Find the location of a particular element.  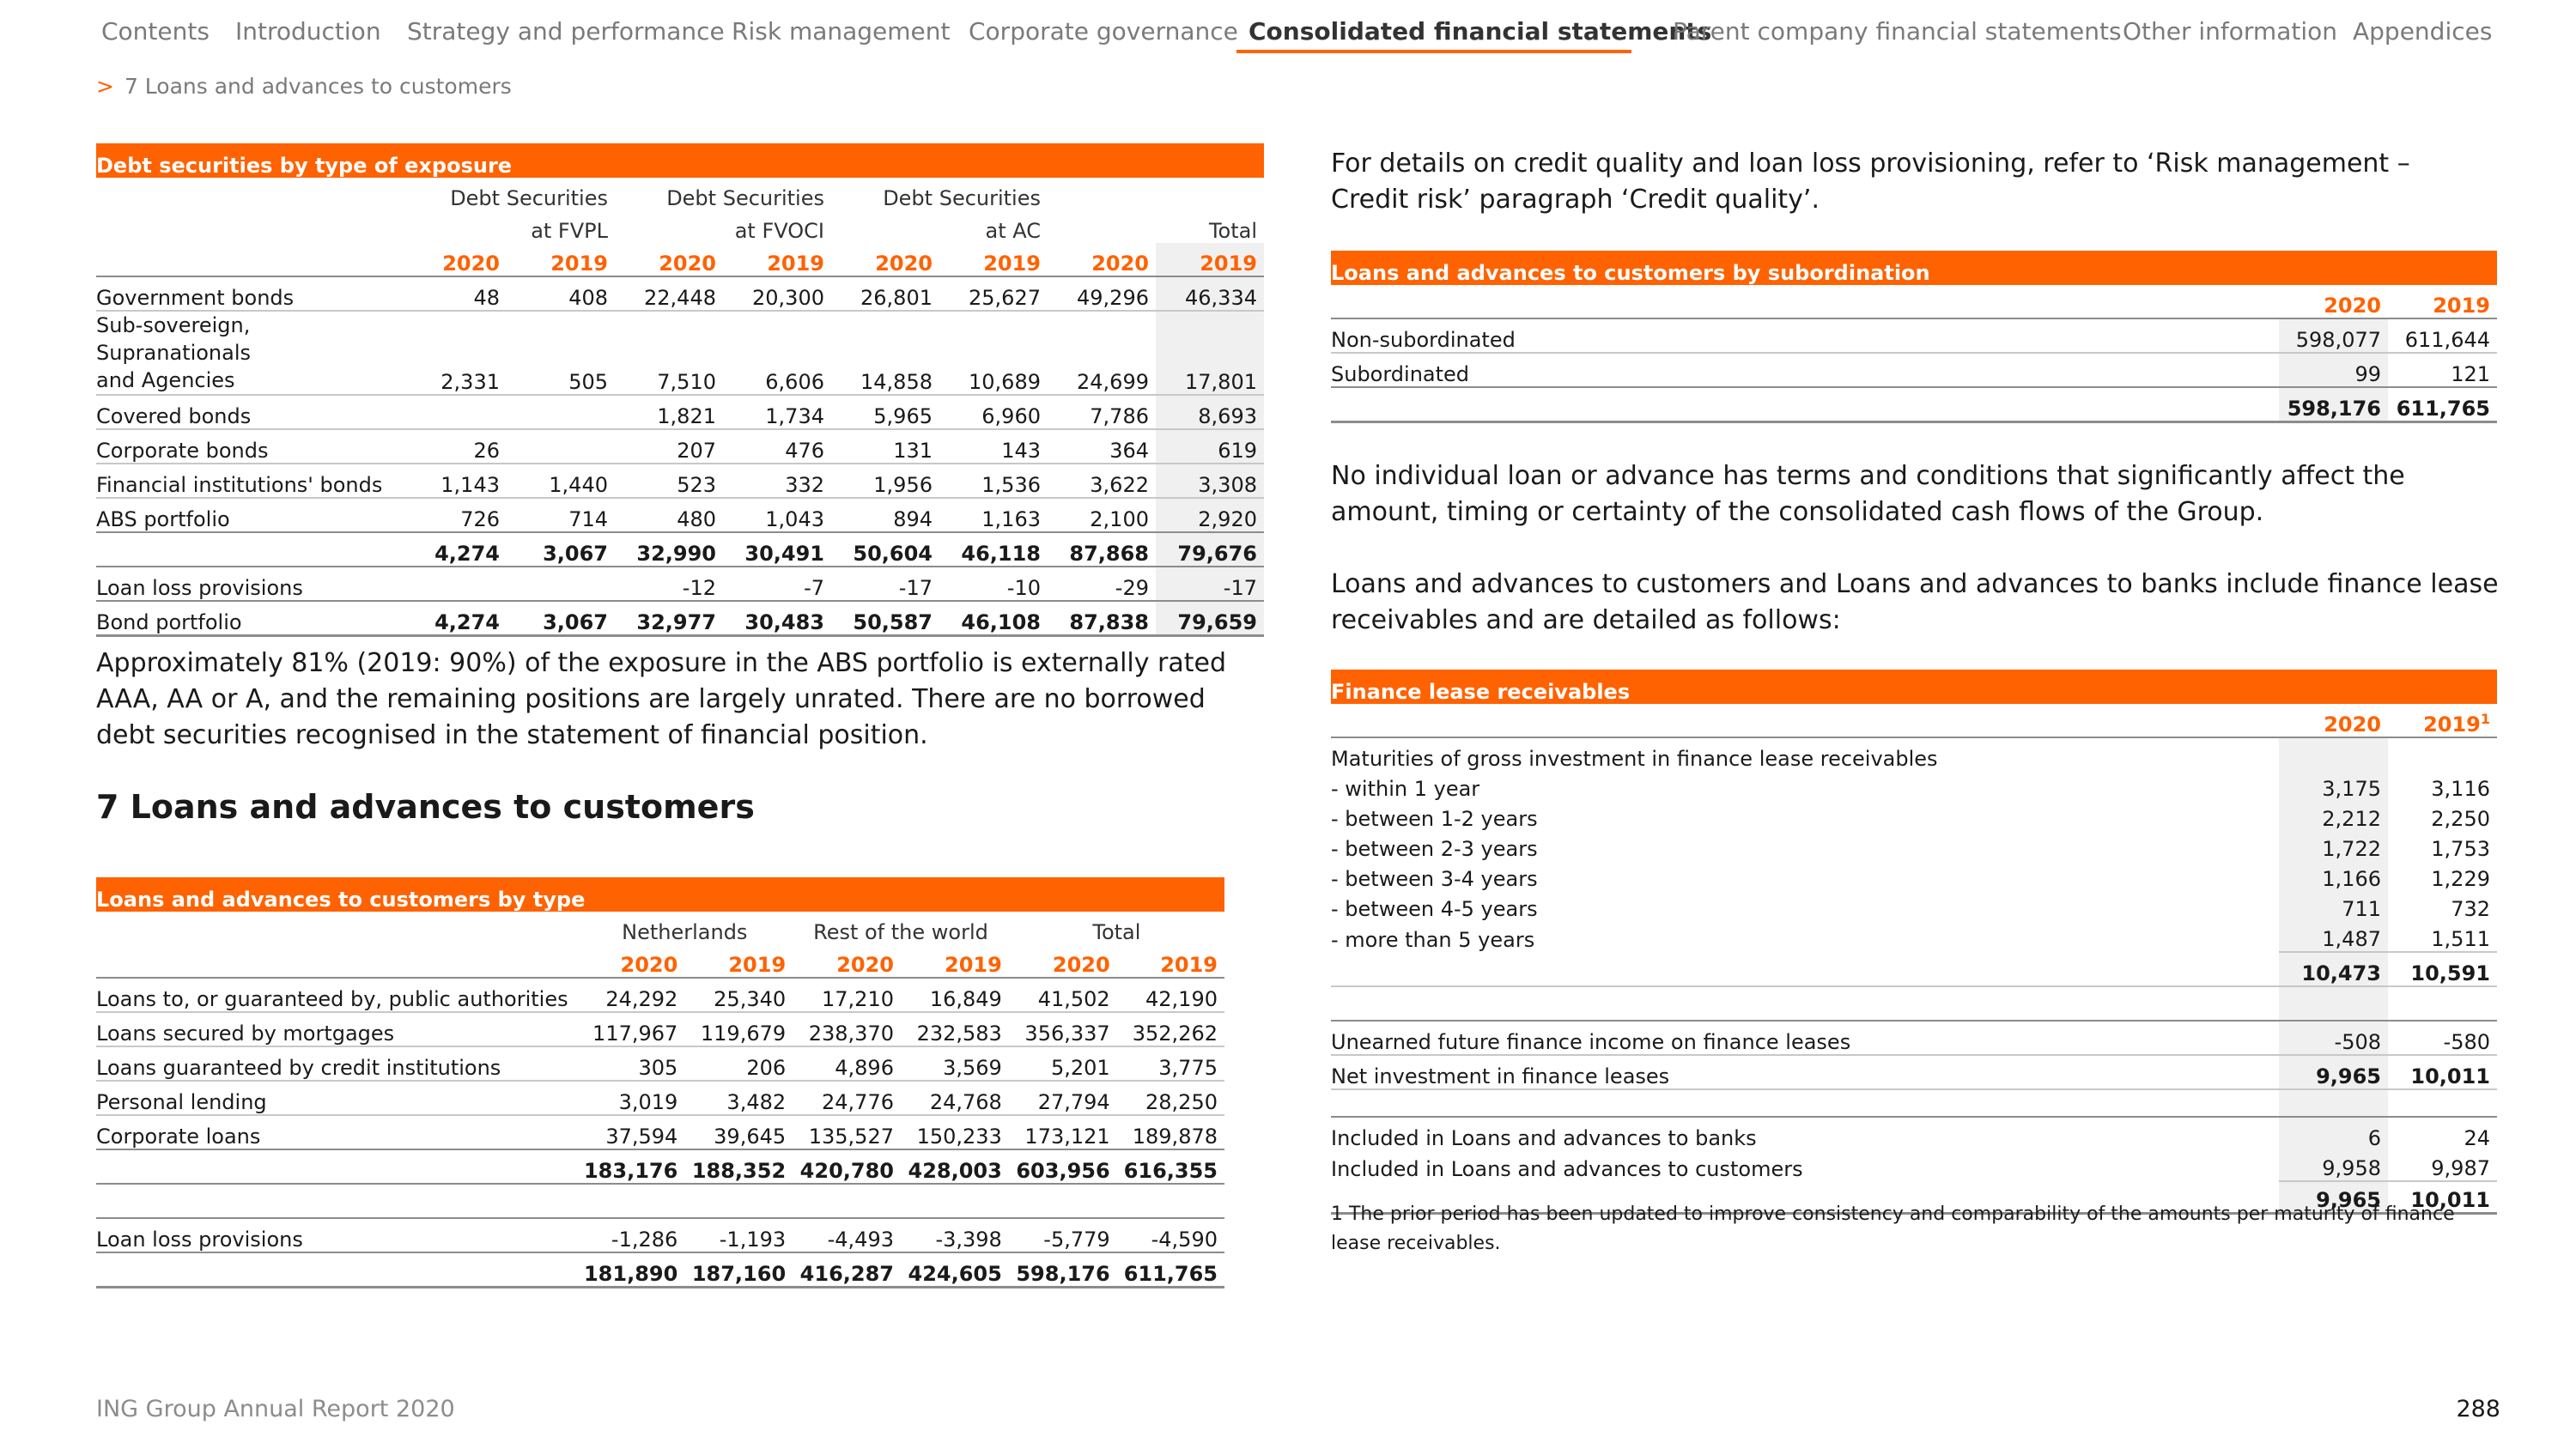

cell: 143 is located at coordinates (994, 446).